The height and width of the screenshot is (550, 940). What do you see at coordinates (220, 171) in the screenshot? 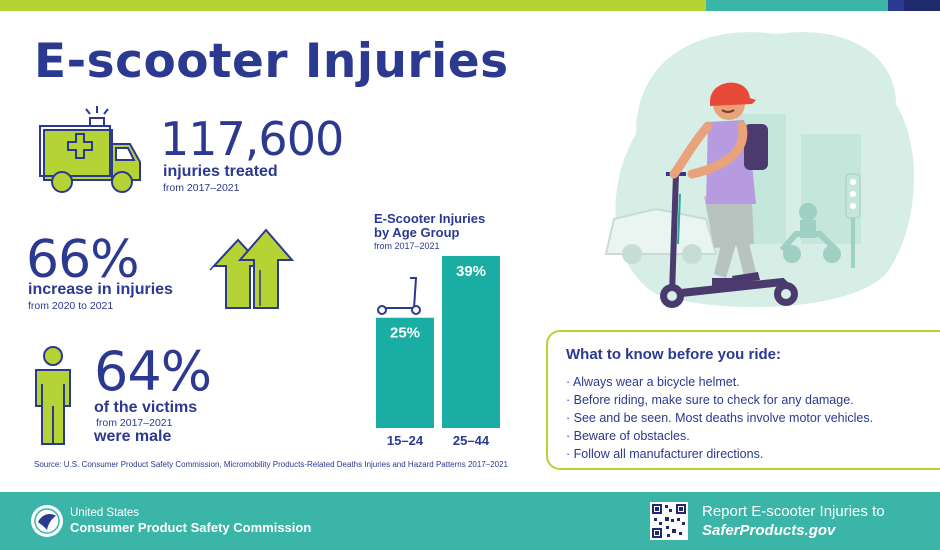
I see `injuries-label: injuries treated` at bounding box center [220, 171].